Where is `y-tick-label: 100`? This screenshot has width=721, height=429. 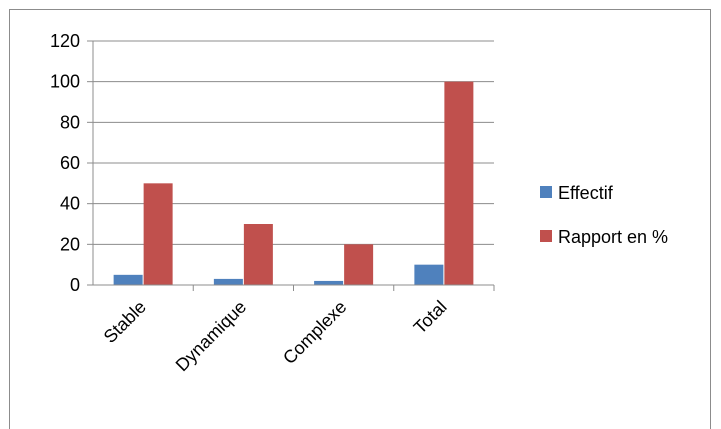
y-tick-label: 100 is located at coordinates (65, 82).